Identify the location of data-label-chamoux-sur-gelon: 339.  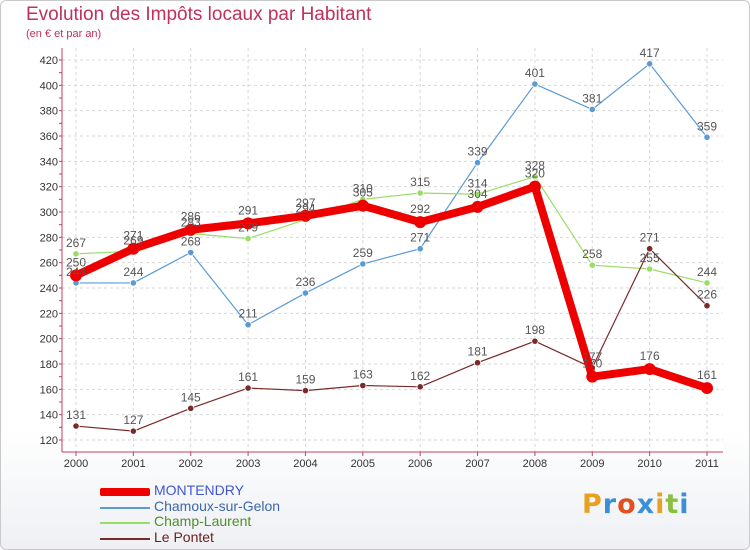
(478, 152).